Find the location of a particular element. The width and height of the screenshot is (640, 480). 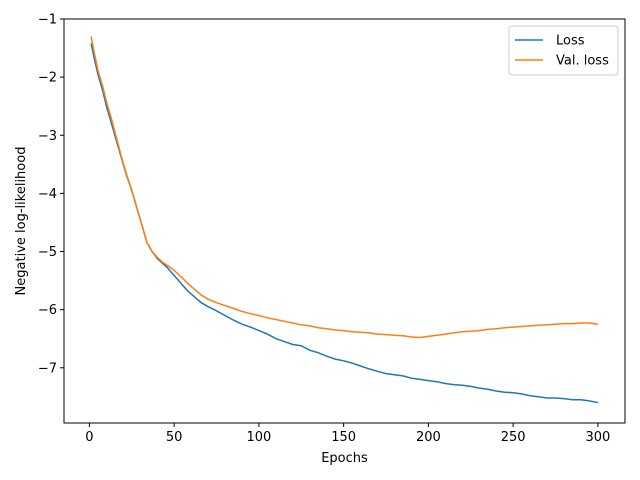

x-tick-label: 200 is located at coordinates (428, 437).